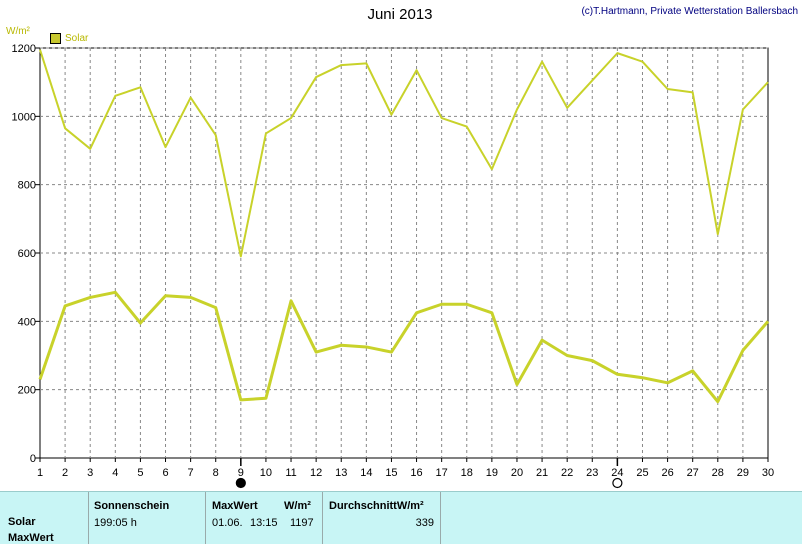  What do you see at coordinates (235, 506) in the screenshot?
I see `maxwert-header: MaxWert` at bounding box center [235, 506].